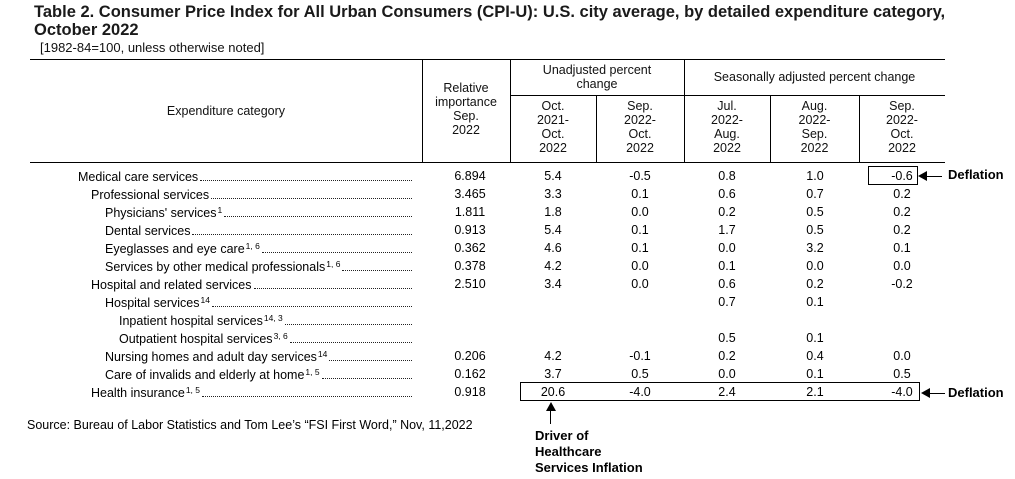 This screenshot has height=479, width=1015. What do you see at coordinates (553, 284) in the screenshot?
I see `table-cell: 3.4` at bounding box center [553, 284].